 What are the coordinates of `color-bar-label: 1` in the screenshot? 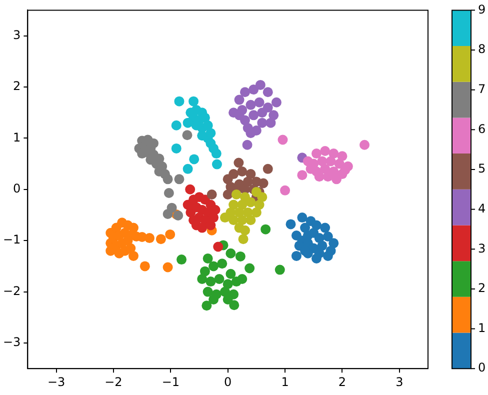 It's located at (482, 327).